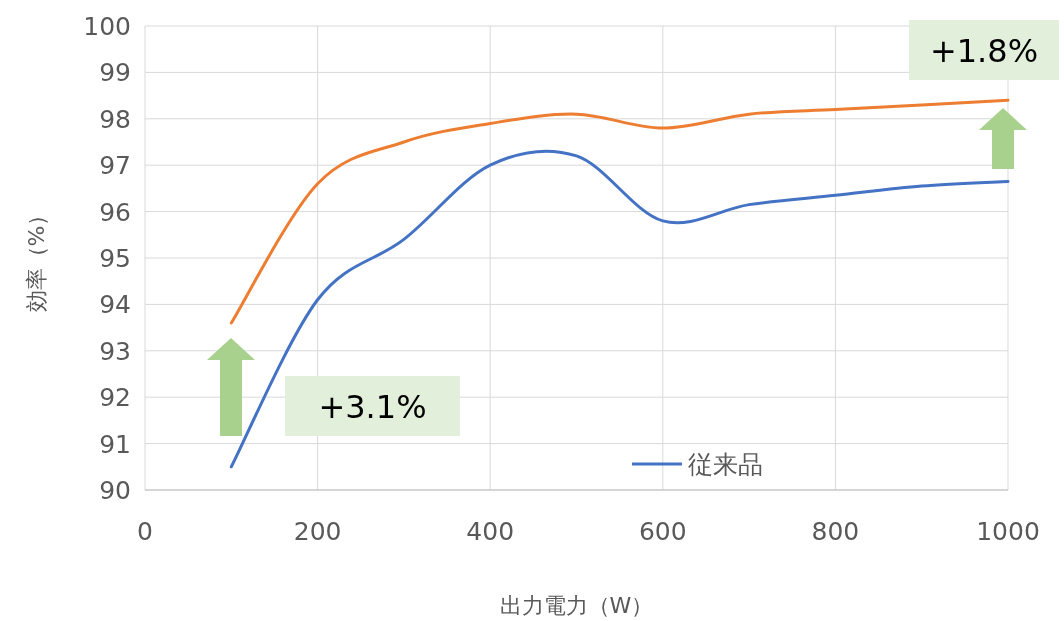  Describe the element at coordinates (115, 305) in the screenshot. I see `y-tick-label: 94` at that location.